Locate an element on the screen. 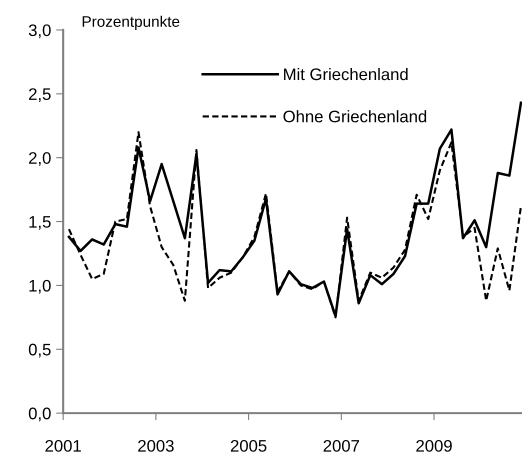  x-tick-label: 2005 is located at coordinates (248, 446).